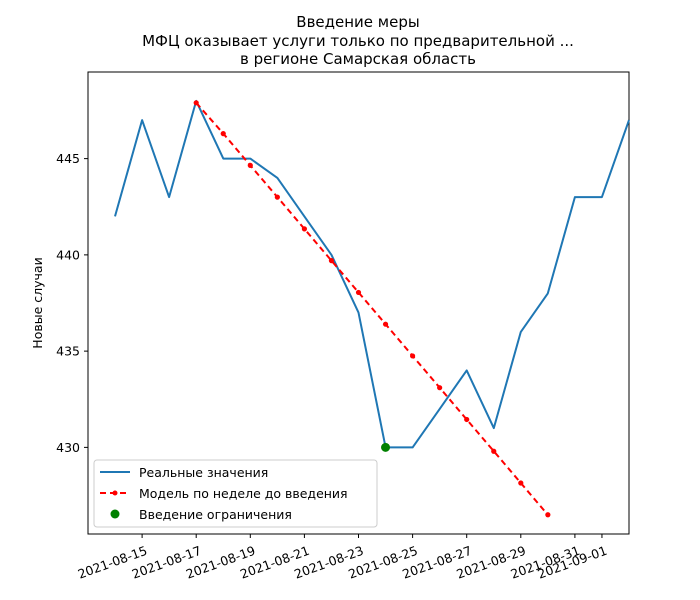  What do you see at coordinates (203, 472) in the screenshot?
I see `legend-label-real: Реальные значения` at bounding box center [203, 472].